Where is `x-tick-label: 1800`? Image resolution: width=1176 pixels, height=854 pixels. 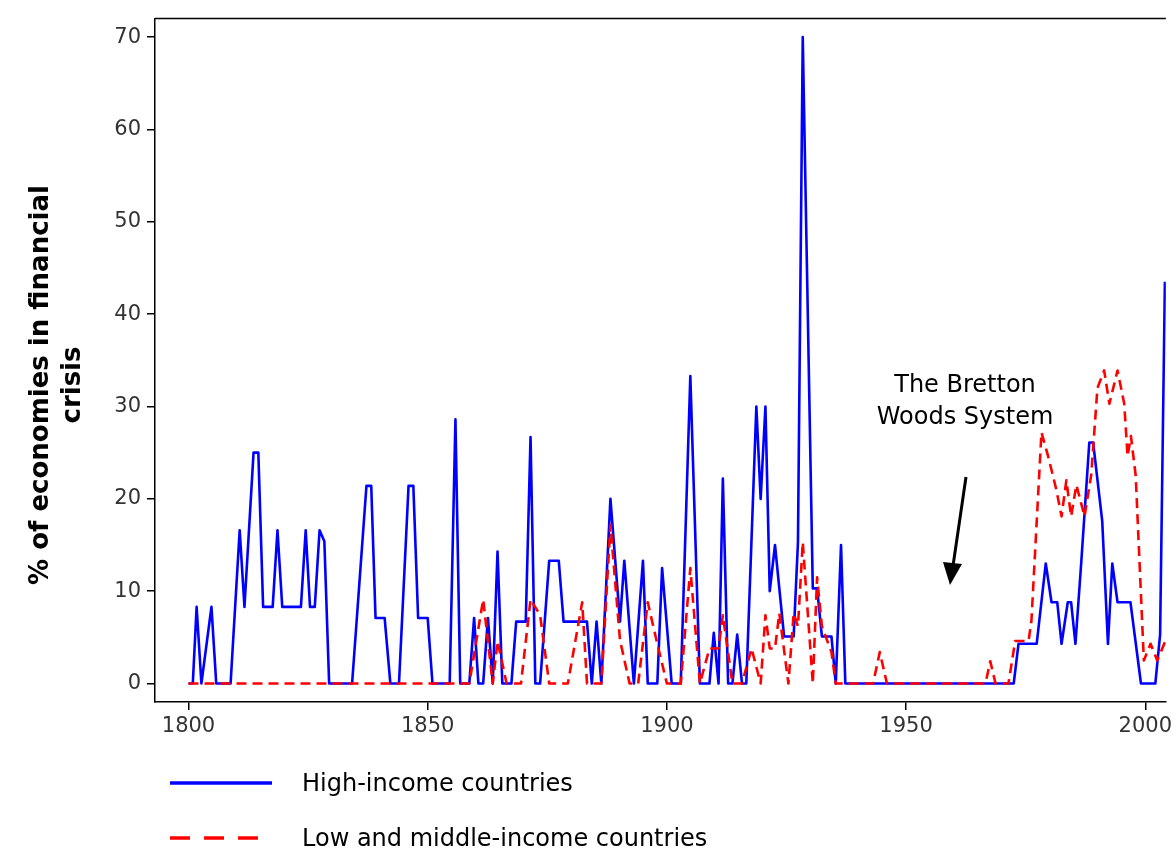
x-tick-label: 1800 is located at coordinates (188, 725).